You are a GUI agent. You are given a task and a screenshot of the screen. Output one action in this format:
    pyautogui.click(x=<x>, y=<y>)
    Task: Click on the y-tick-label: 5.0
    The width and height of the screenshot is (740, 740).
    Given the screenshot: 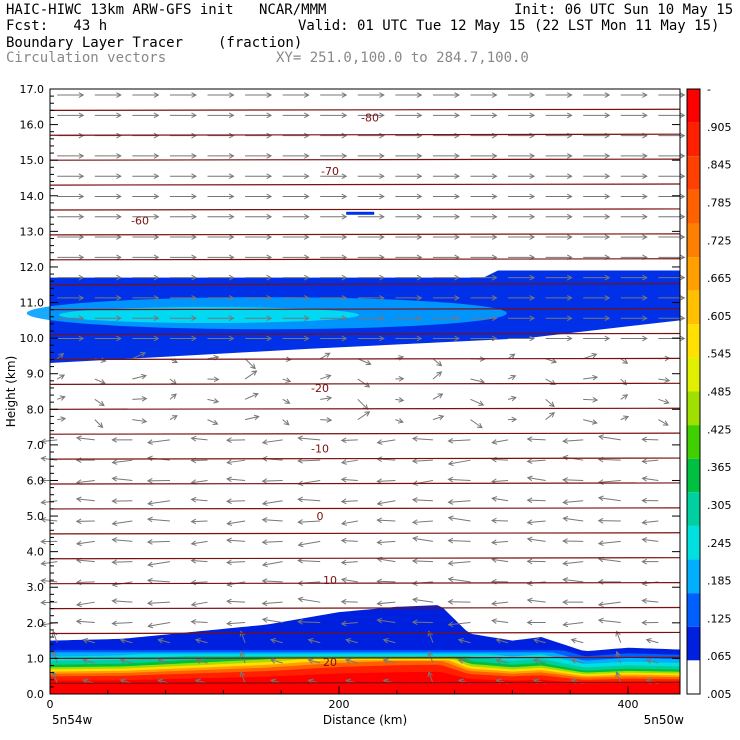 What is the action you would take?
    pyautogui.click(x=36, y=516)
    